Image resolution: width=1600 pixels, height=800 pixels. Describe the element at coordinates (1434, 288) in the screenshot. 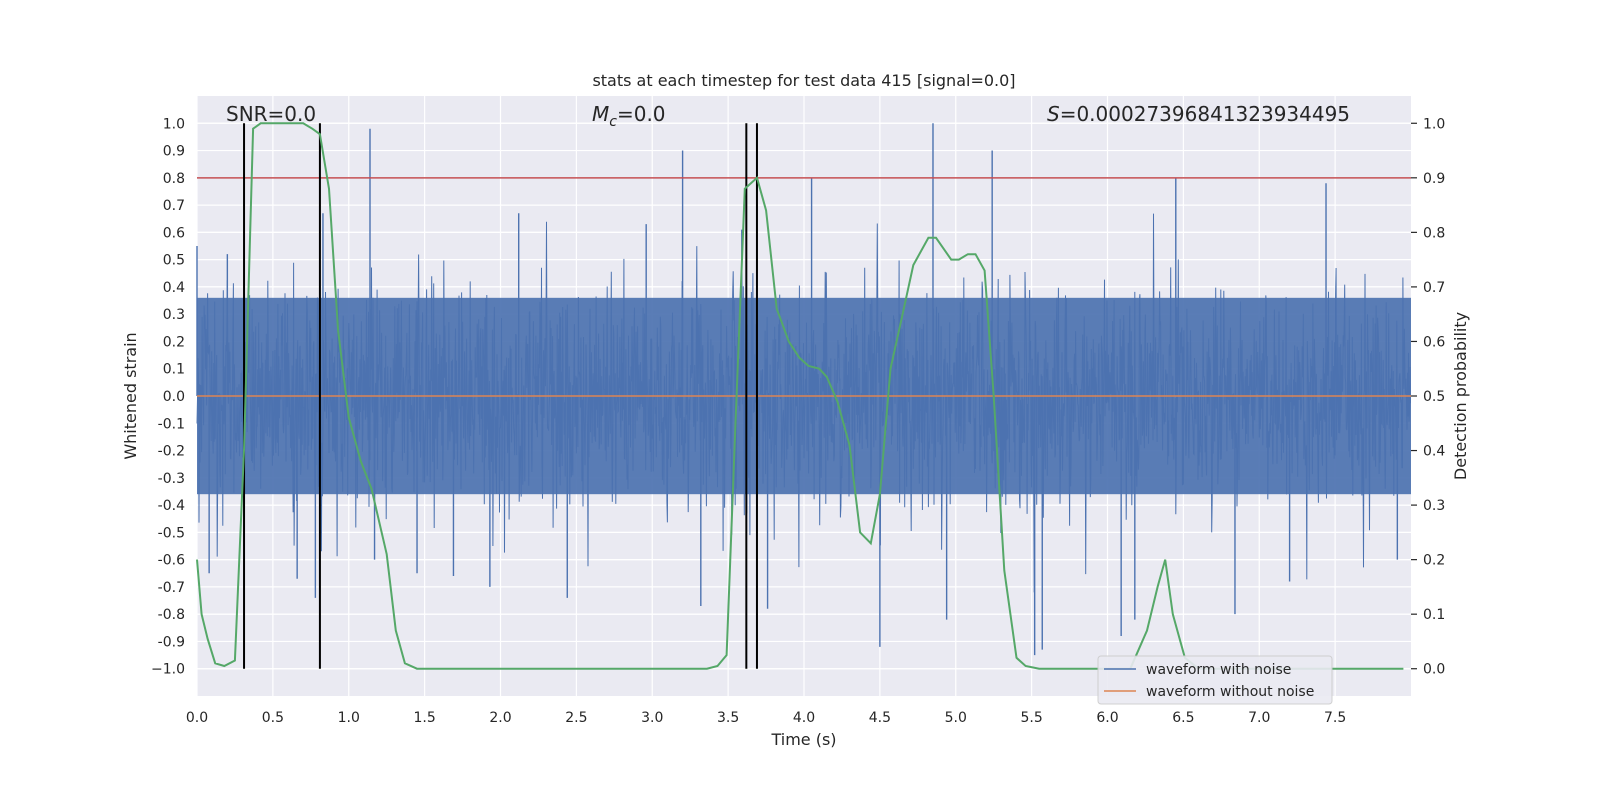

I see `y2-tick-label: 0.7` at that location.